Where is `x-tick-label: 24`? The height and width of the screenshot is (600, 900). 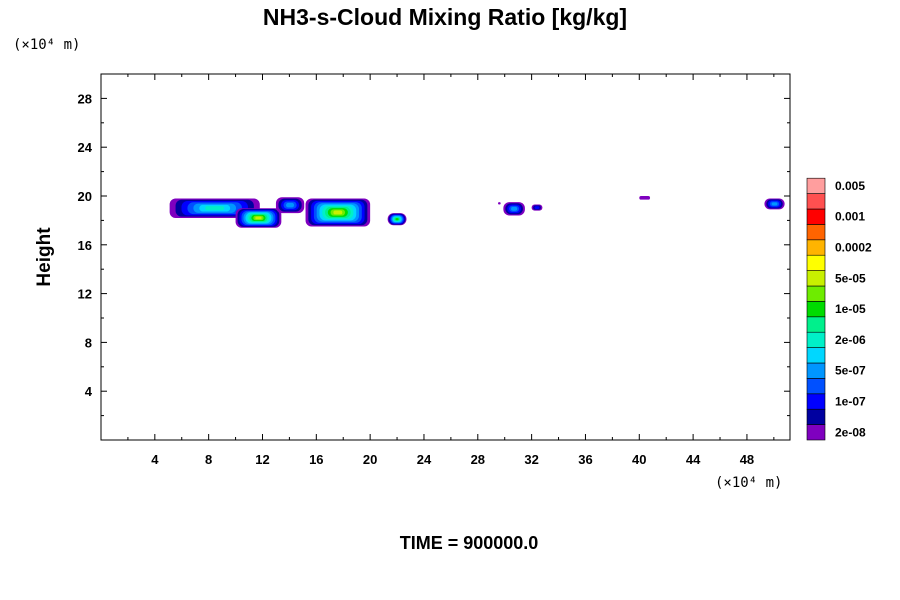
x-tick-label: 24 is located at coordinates (424, 459).